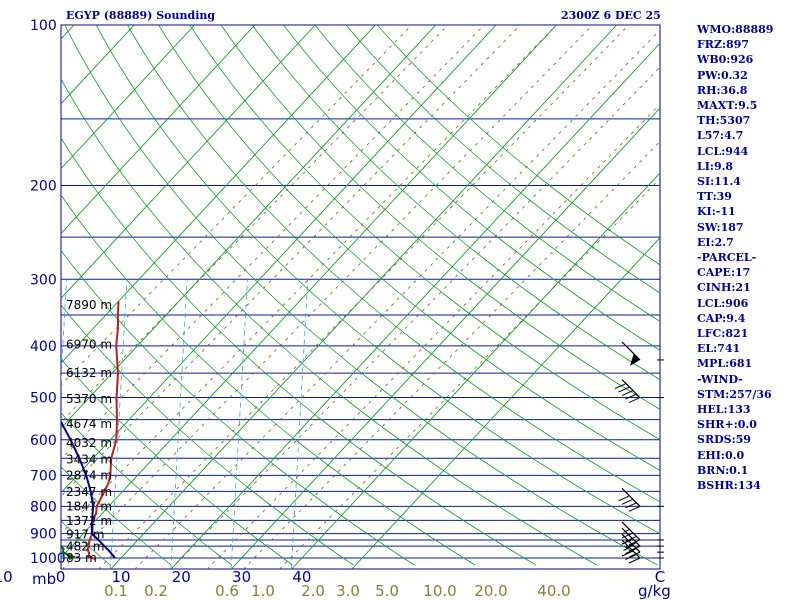 The height and width of the screenshot is (600, 800). What do you see at coordinates (43, 507) in the screenshot?
I see `pressure-label: 800` at bounding box center [43, 507].